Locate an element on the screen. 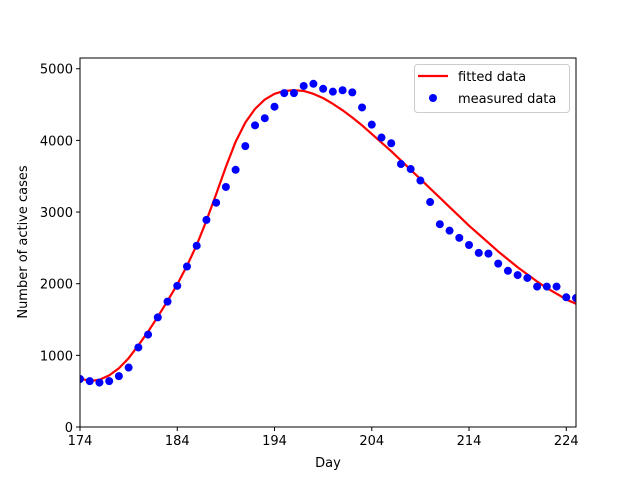 Image resolution: width=640 pixels, height=480 pixels. x-tick-label: 194 is located at coordinates (274, 441).